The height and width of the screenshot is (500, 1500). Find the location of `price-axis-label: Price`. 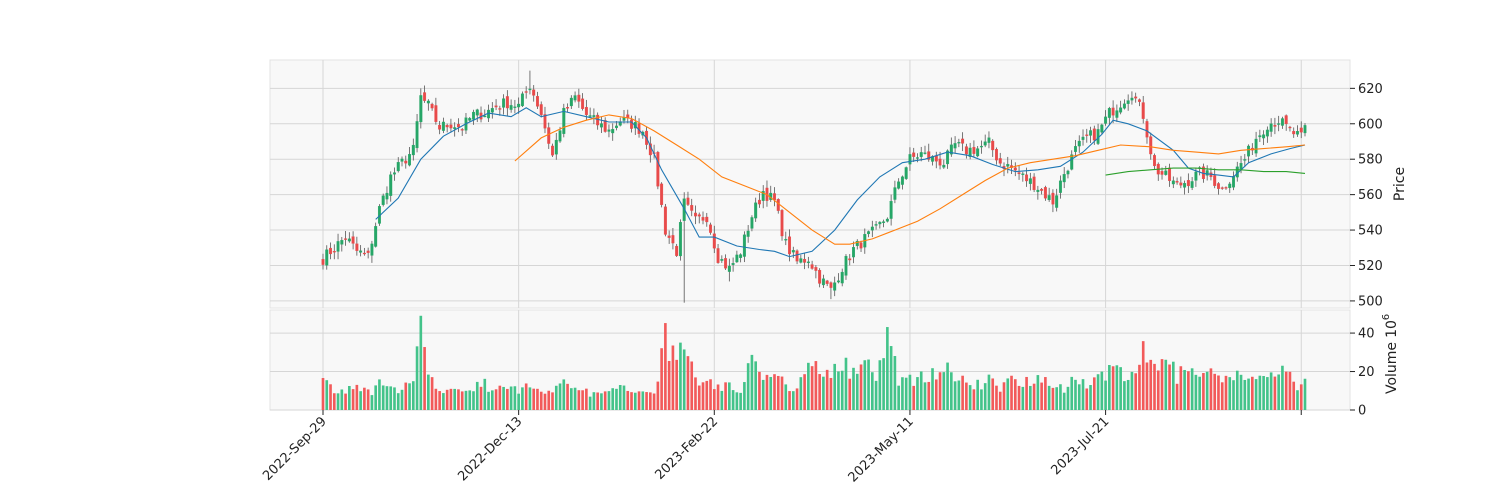

price-axis-label: Price is located at coordinates (1400, 184).